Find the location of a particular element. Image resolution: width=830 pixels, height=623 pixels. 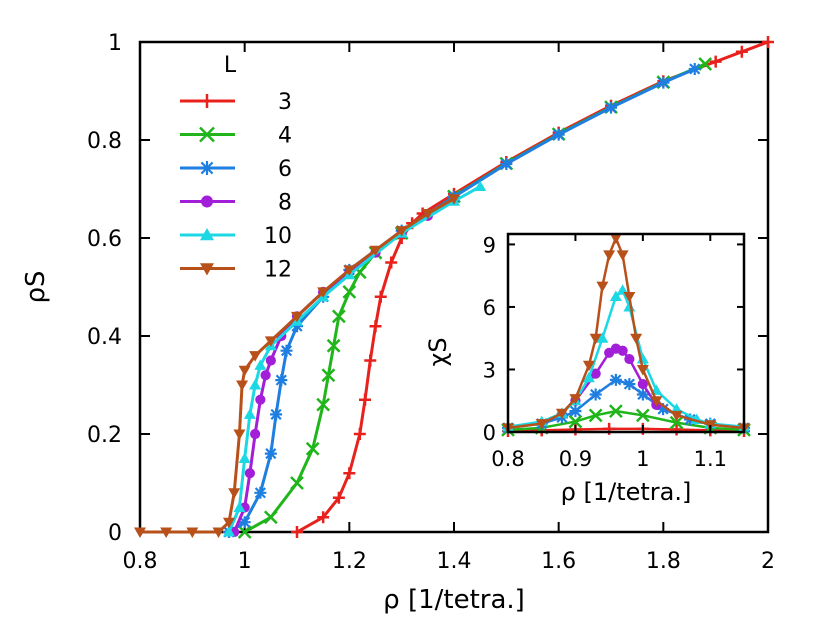

x-tick-label: 1.8 is located at coordinates (663, 561).